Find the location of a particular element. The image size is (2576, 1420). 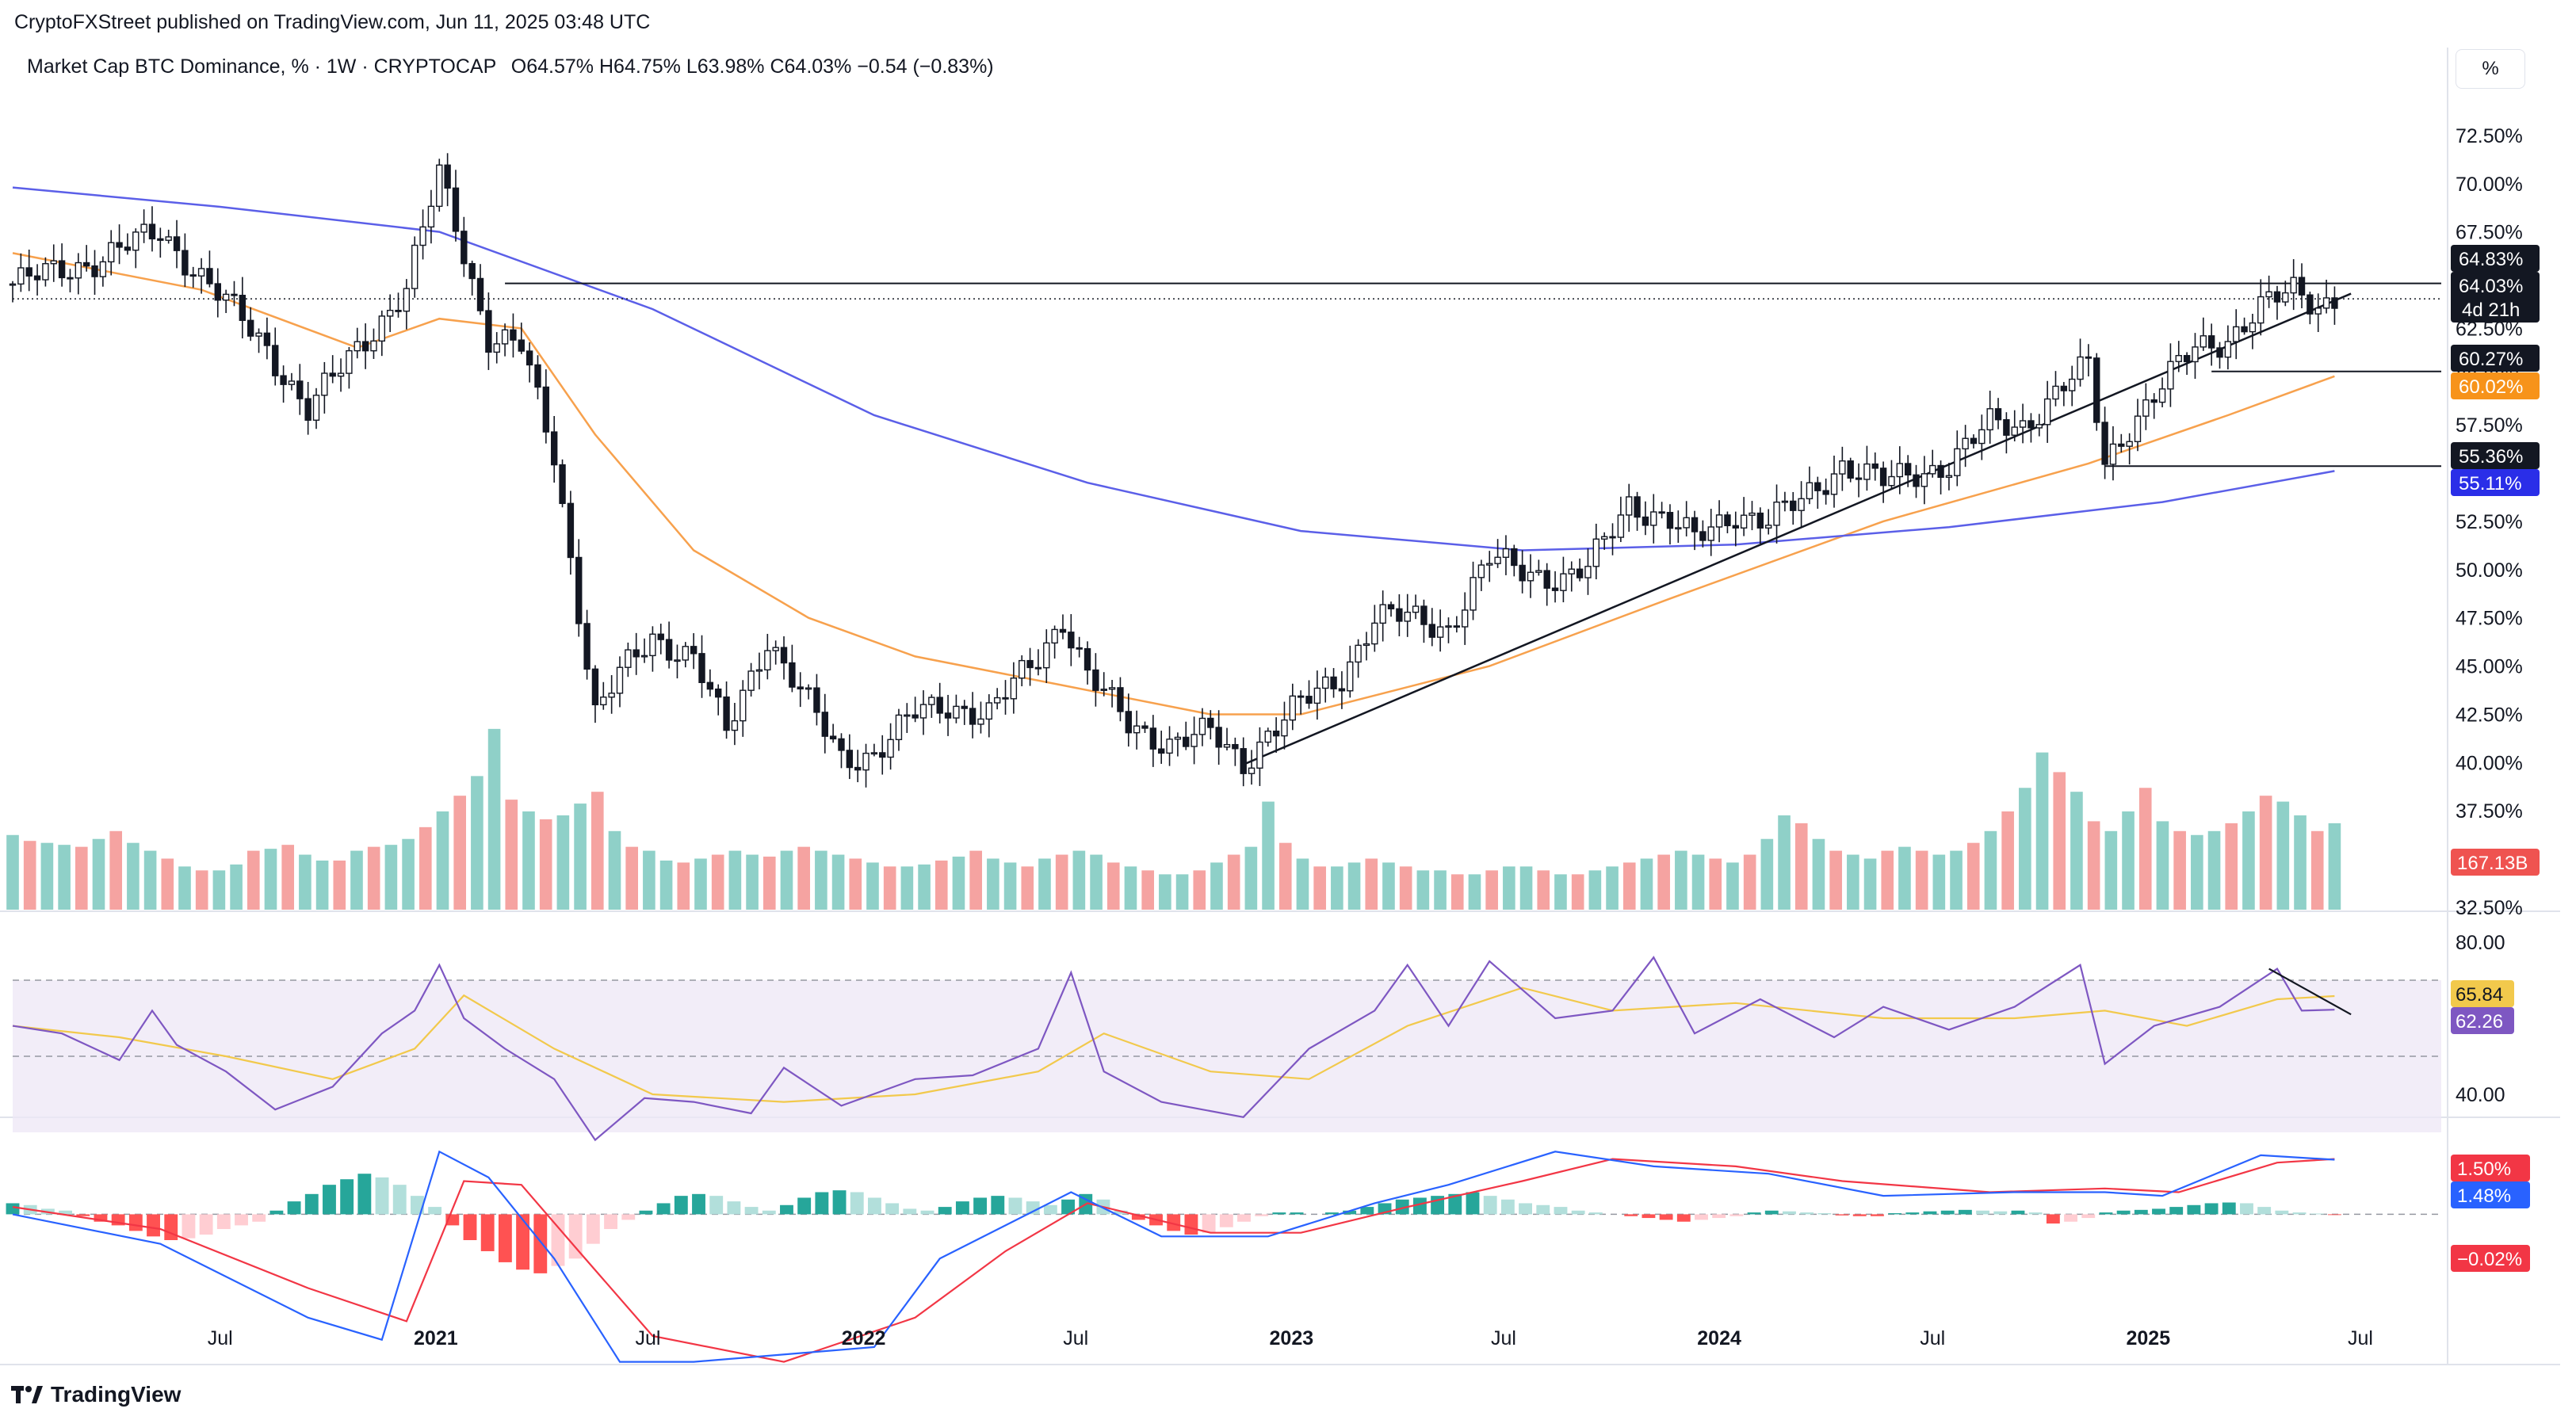

ohlc-open: O64.57% is located at coordinates (552, 66).